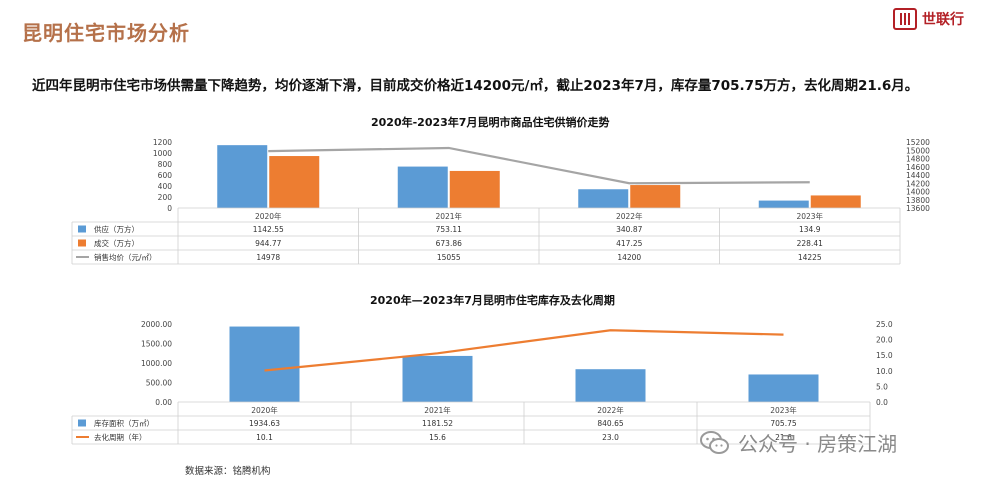 The height and width of the screenshot is (482, 992). Describe the element at coordinates (810, 229) in the screenshot. I see `data-label: 134.9` at that location.